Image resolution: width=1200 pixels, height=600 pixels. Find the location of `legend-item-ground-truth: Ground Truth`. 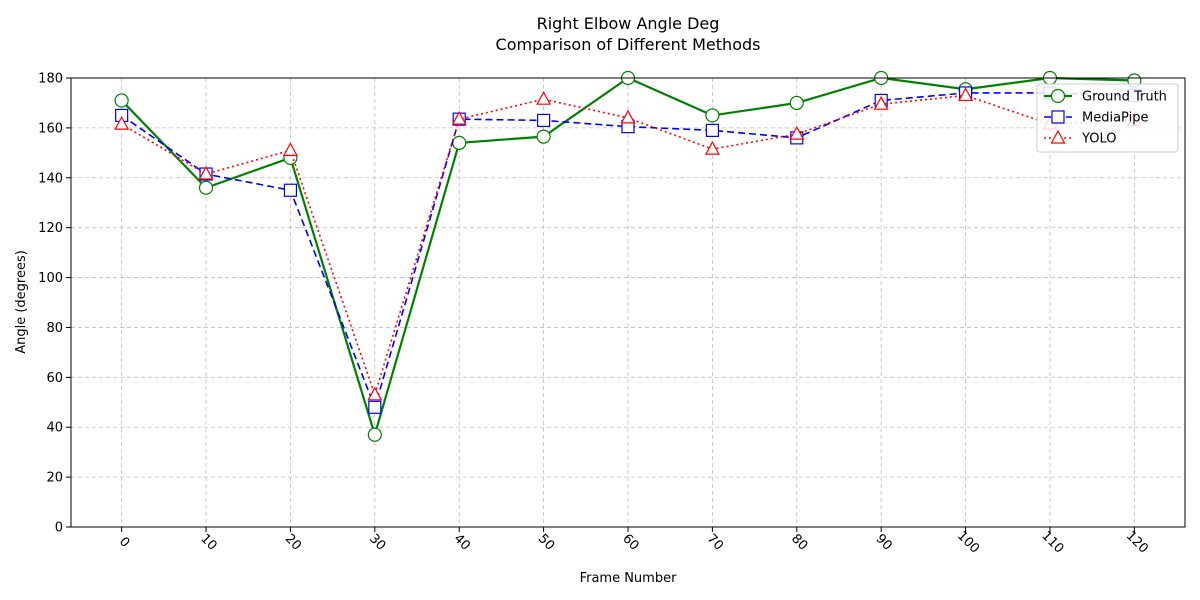

legend-item-ground-truth: Ground Truth is located at coordinates (1105, 96).